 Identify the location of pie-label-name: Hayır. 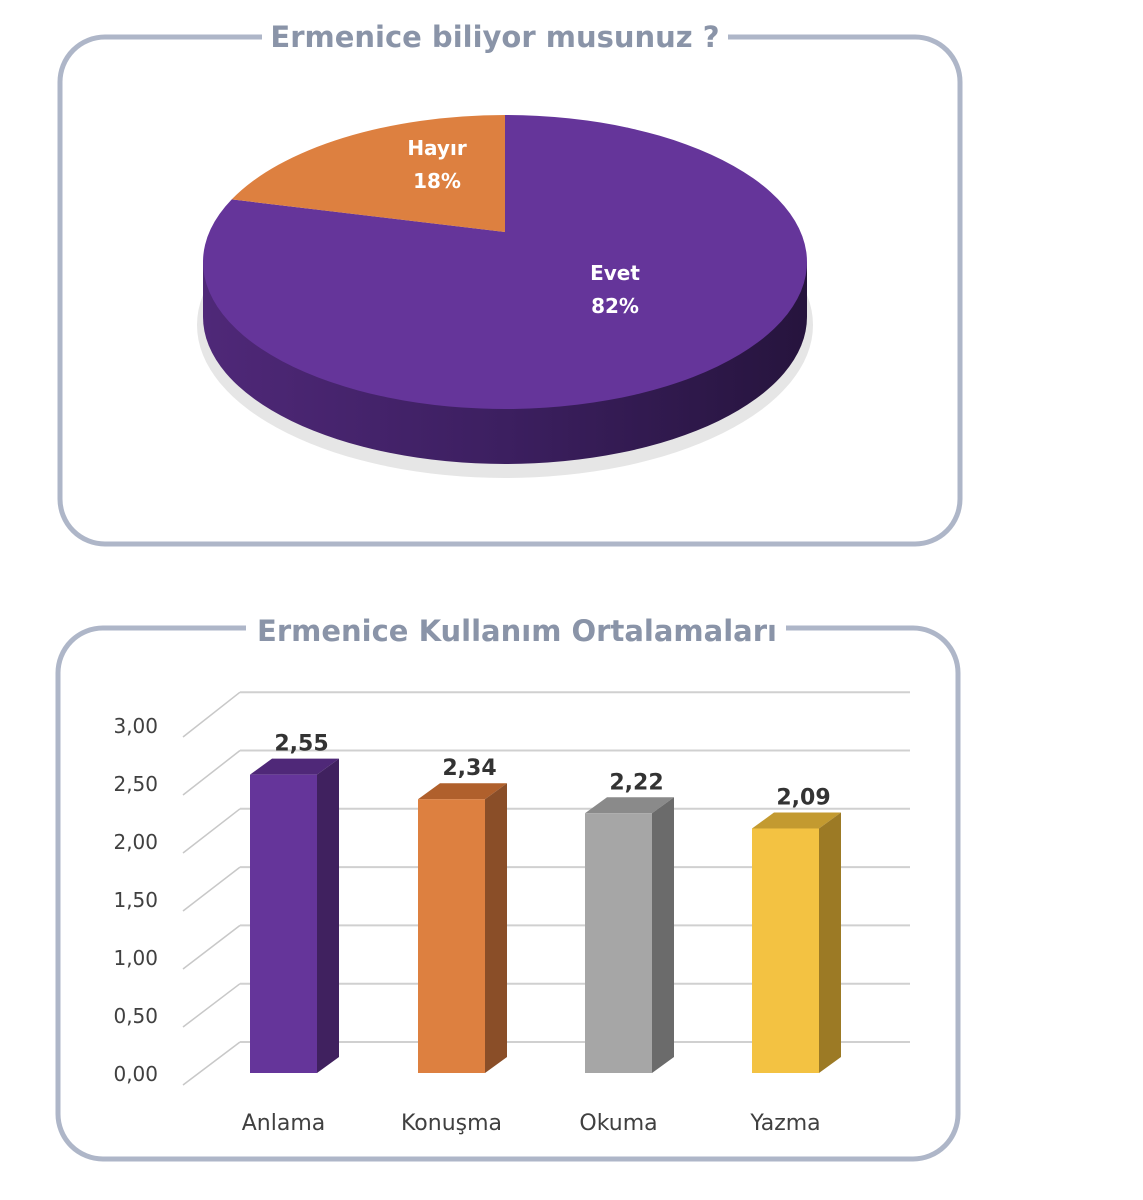
(437, 148).